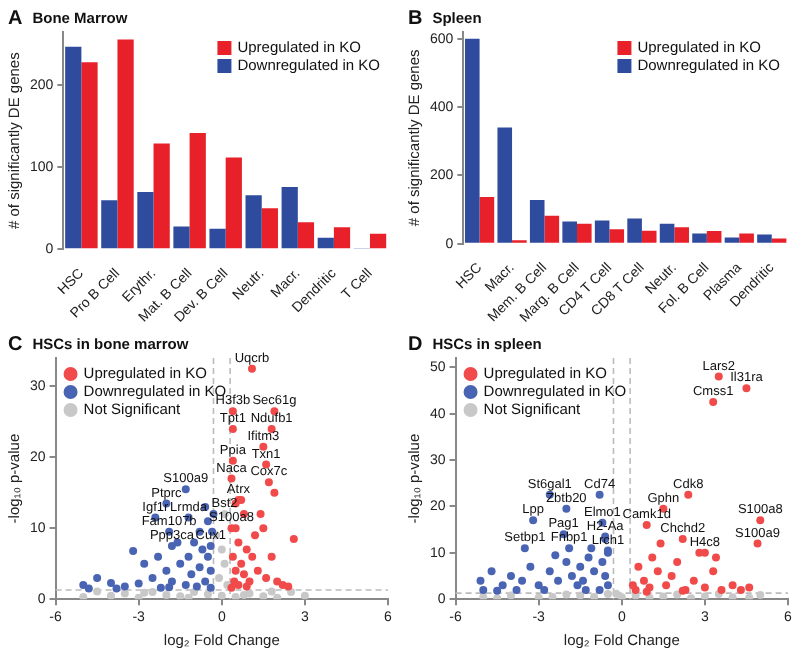  I want to click on text: A, so click(15, 18).